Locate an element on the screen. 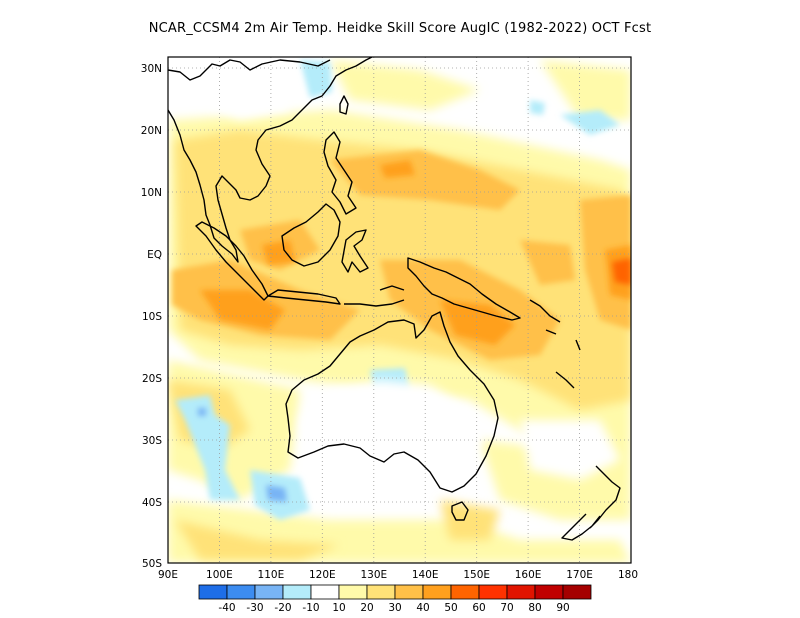  coastline-solomon is located at coordinates (545, 317).